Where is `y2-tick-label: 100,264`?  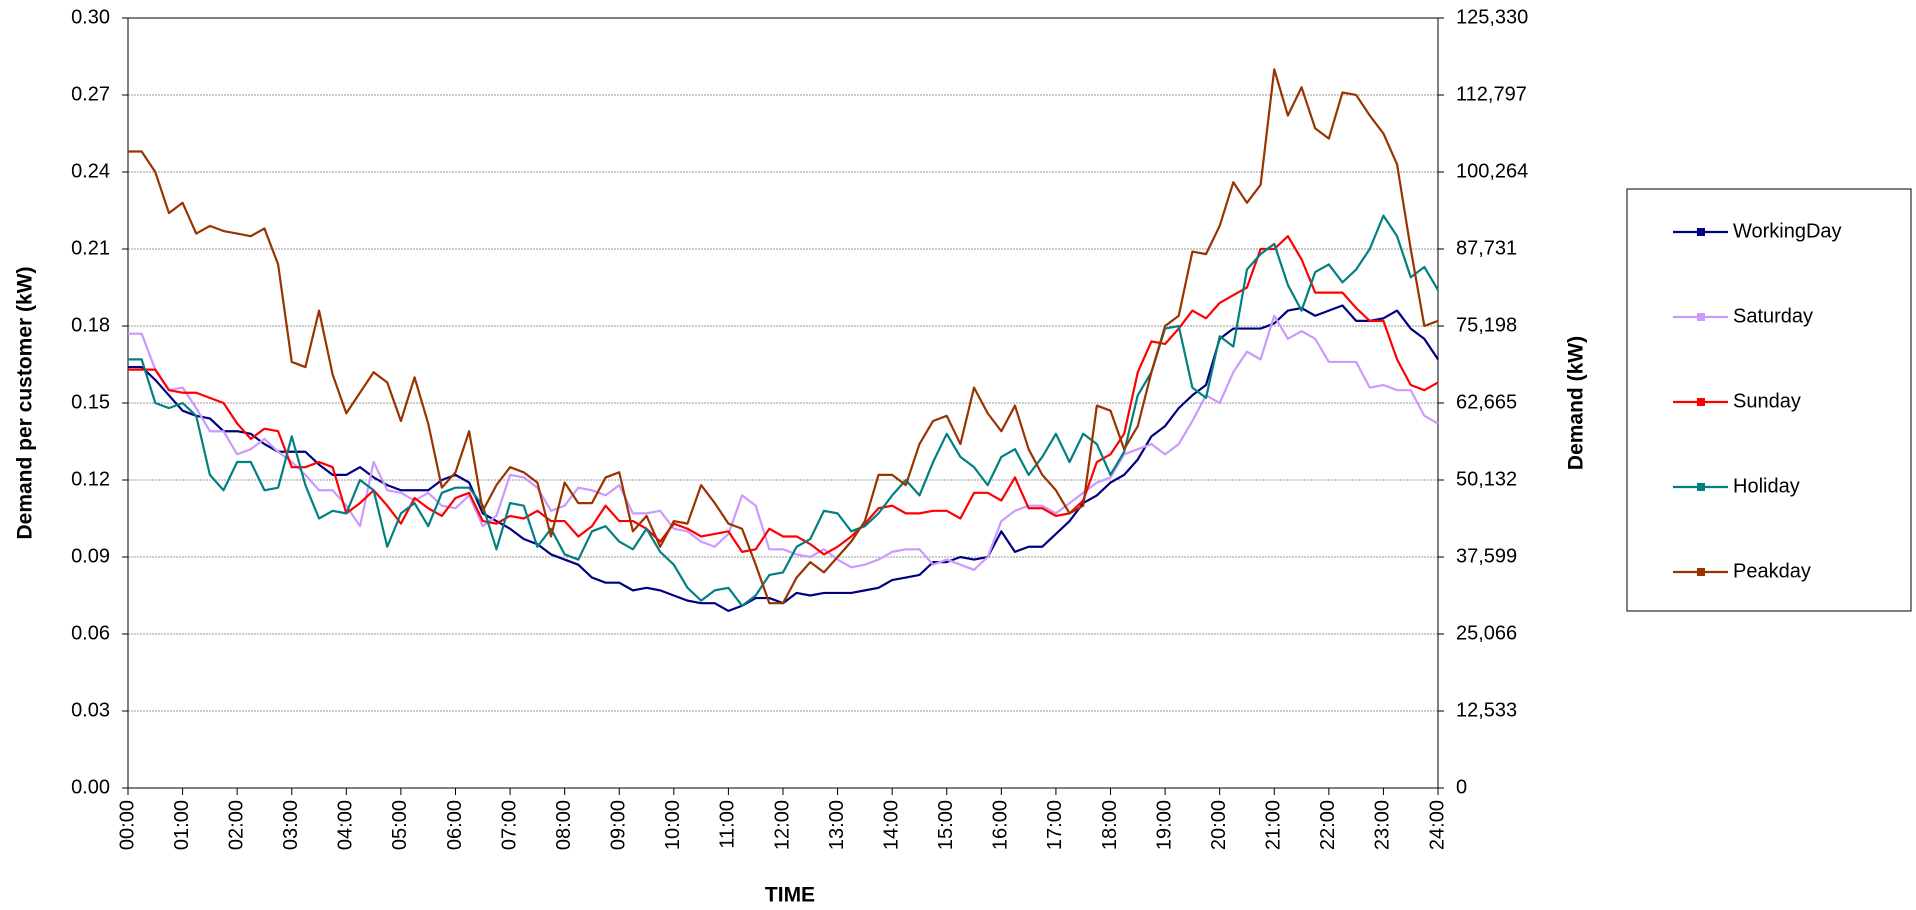 y2-tick-label: 100,264 is located at coordinates (1492, 171).